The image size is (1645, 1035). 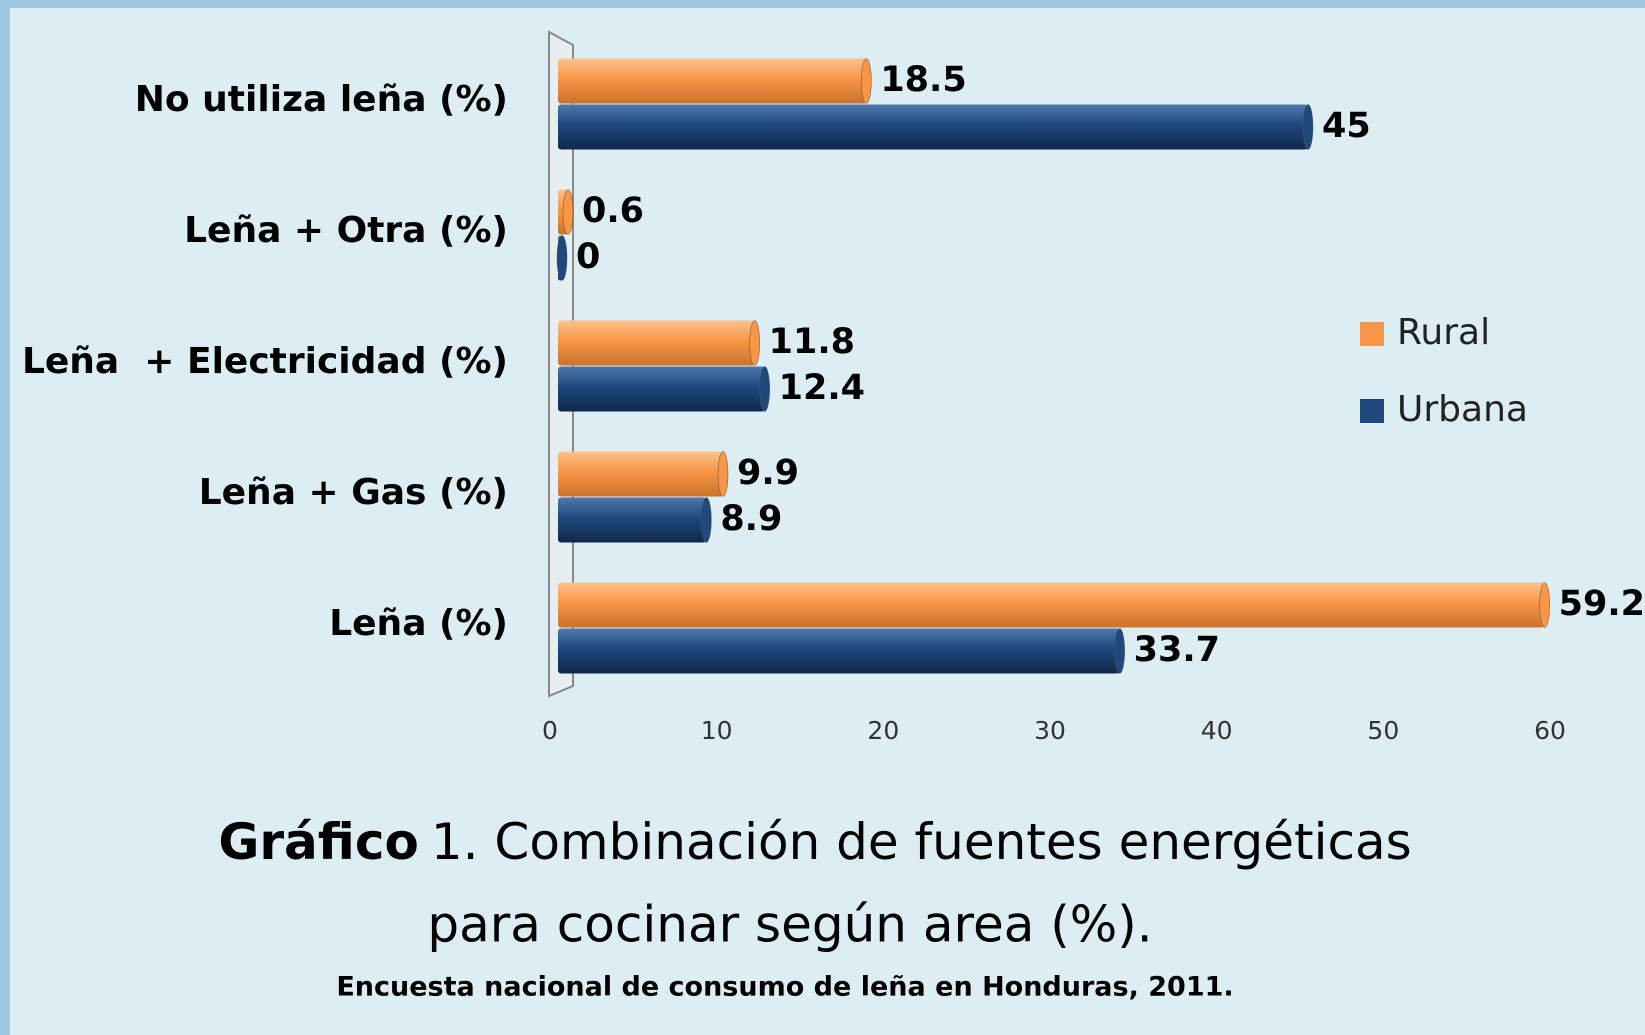 What do you see at coordinates (921, 842) in the screenshot?
I see `title-line: 1. Combinación de fuentes energéticas` at bounding box center [921, 842].